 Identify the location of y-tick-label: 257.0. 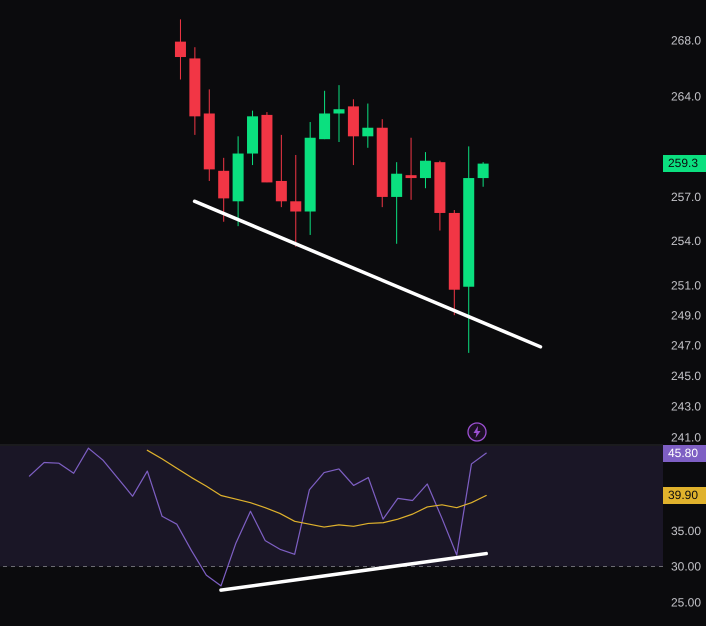
(686, 197).